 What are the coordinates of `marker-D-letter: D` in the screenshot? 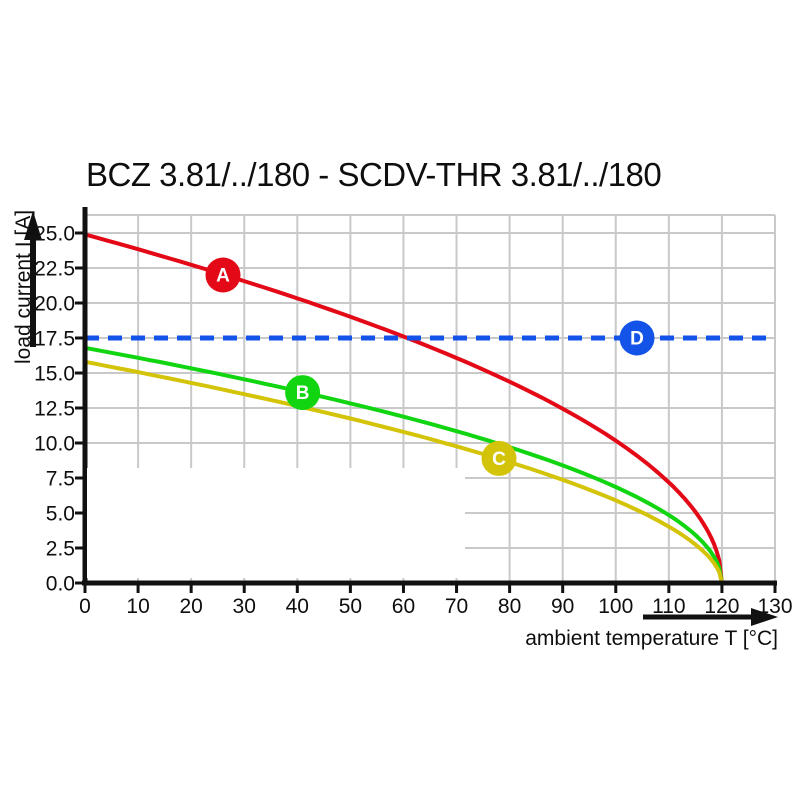 It's located at (637, 339).